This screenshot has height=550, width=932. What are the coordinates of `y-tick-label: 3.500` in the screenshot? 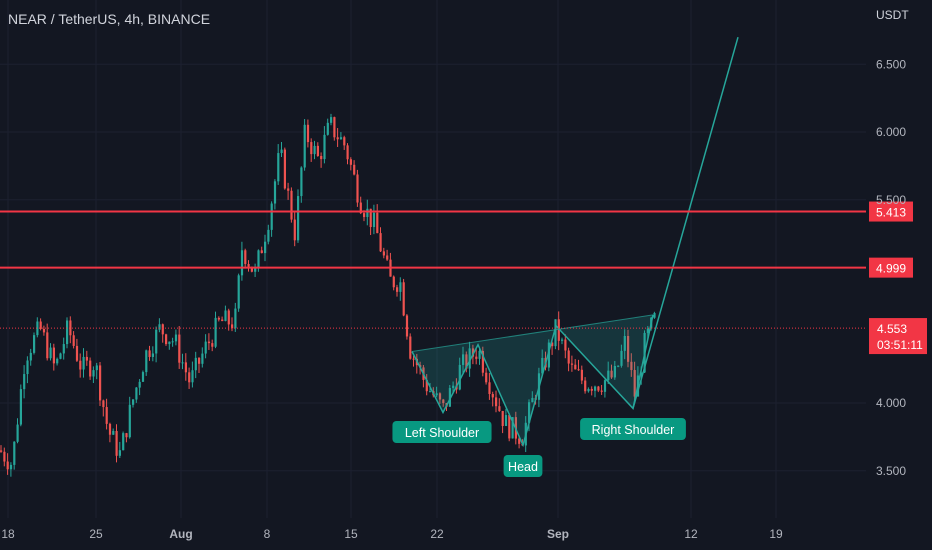 It's located at (891, 471).